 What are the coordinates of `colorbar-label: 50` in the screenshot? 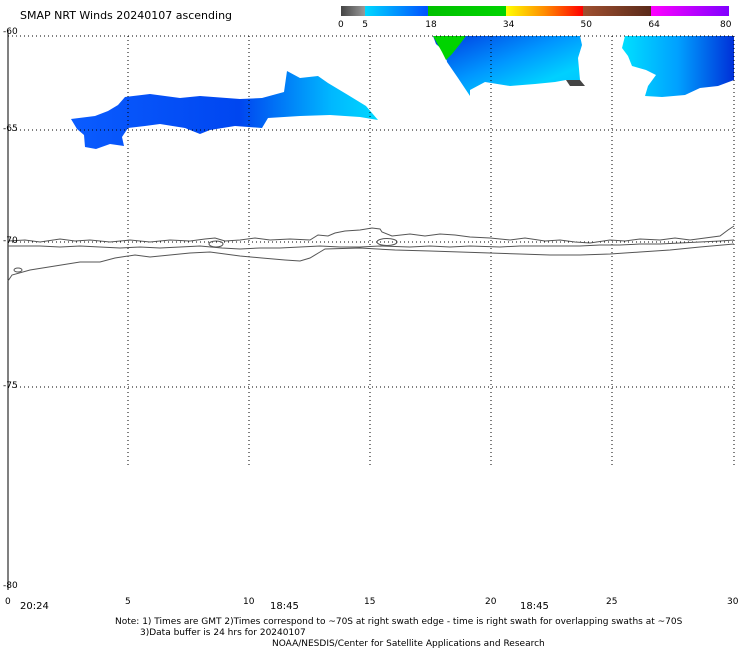 It's located at (586, 25).